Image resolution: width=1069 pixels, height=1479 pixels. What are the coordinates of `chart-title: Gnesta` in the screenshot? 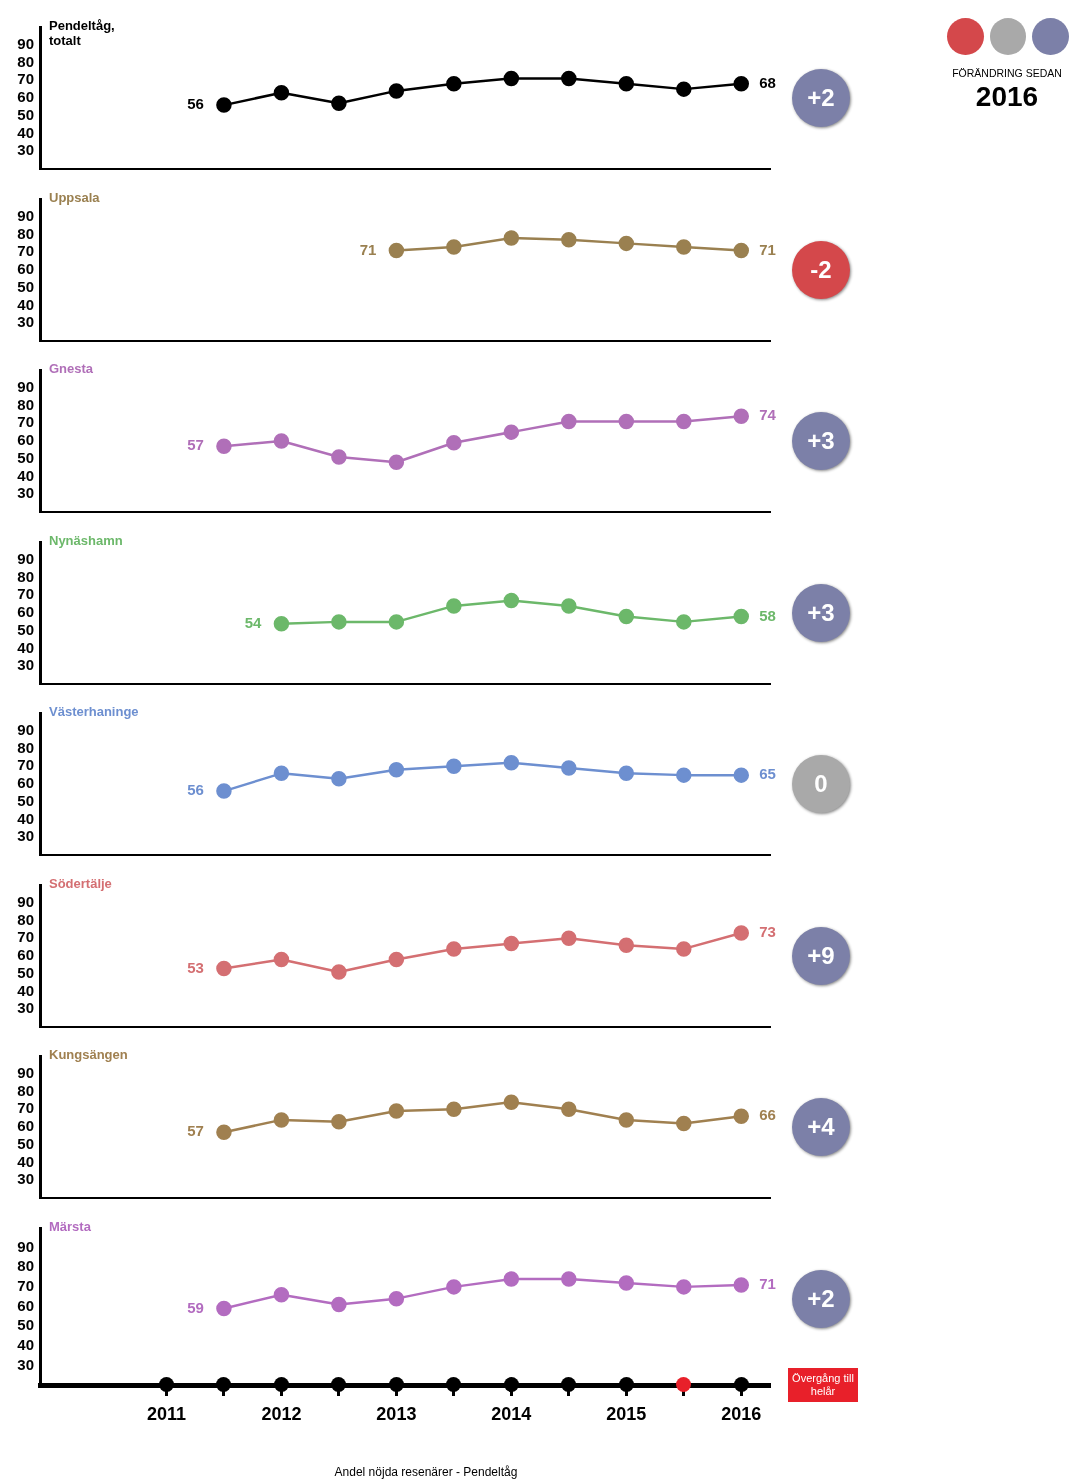 It's located at (71, 368).